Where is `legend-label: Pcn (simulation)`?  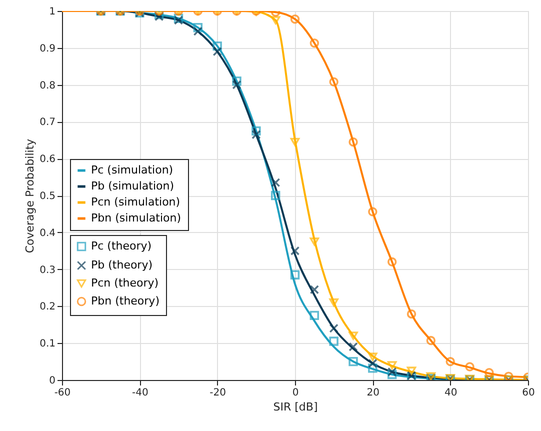
legend-label: Pcn (simulation) is located at coordinates (135, 202).